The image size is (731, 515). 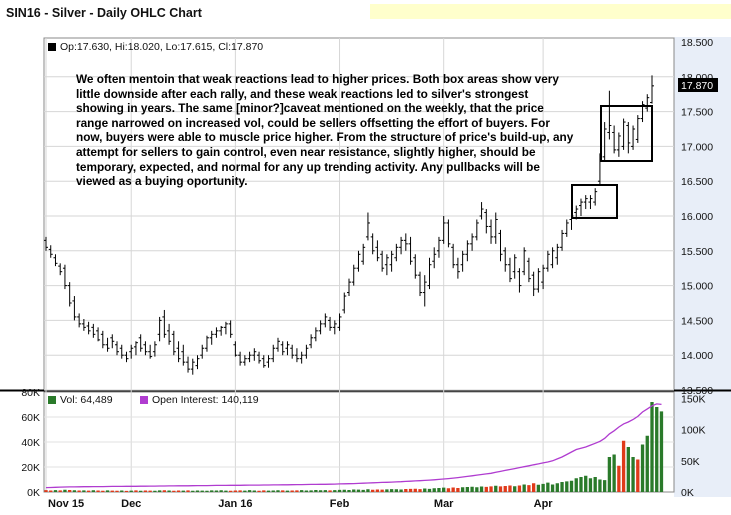 I want to click on last-price-tag: 17.870, so click(x=697, y=86).